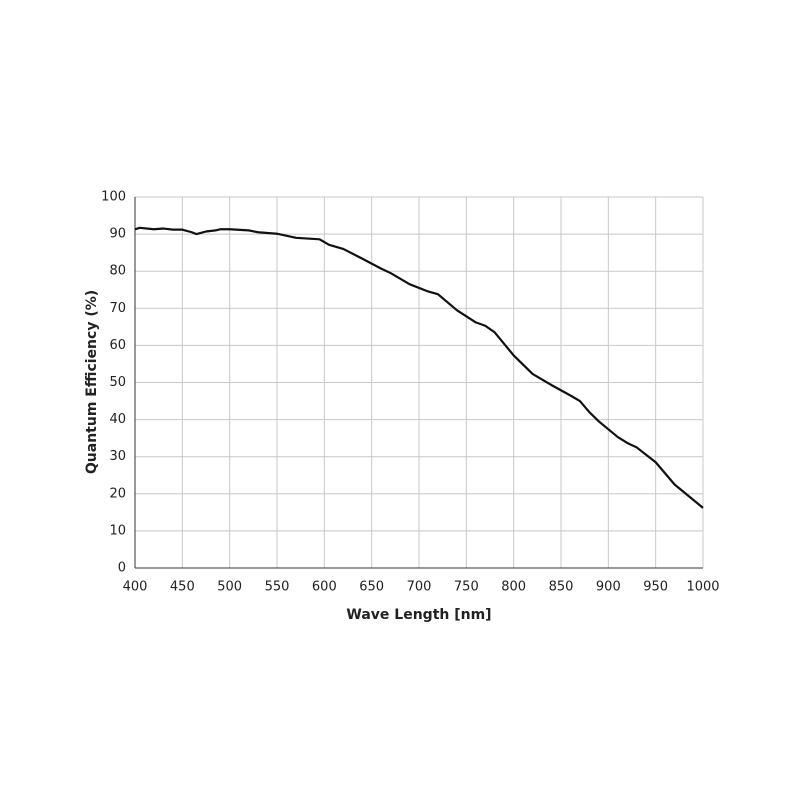 This screenshot has width=800, height=800. I want to click on x-tick-label: 400, so click(135, 587).